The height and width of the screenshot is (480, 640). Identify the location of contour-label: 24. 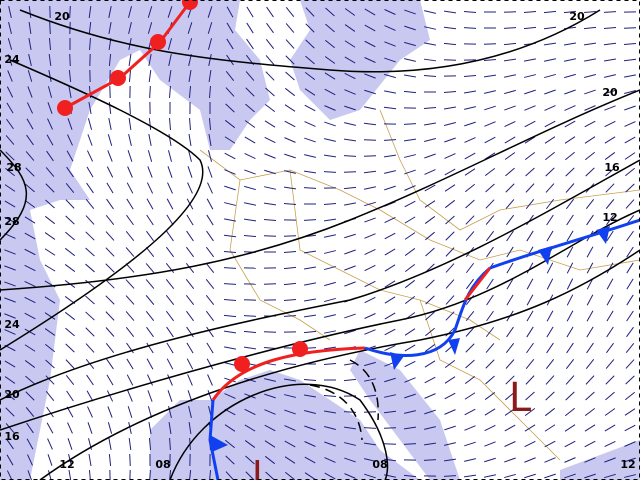
(12, 324).